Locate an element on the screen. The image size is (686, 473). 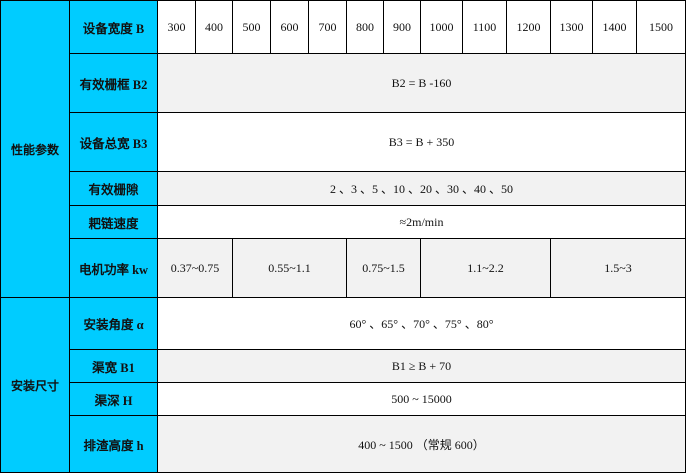
width-cell: 600 is located at coordinates (289, 27).